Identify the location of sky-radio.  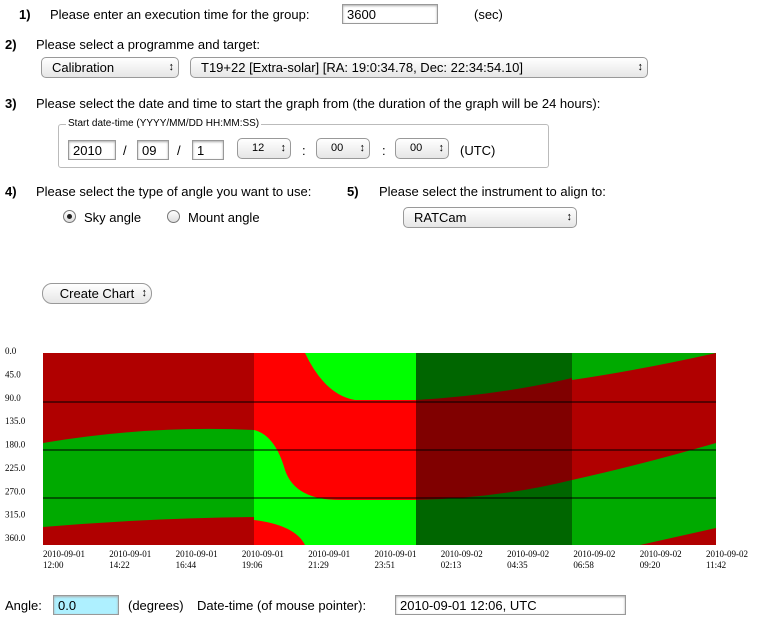
(69, 216).